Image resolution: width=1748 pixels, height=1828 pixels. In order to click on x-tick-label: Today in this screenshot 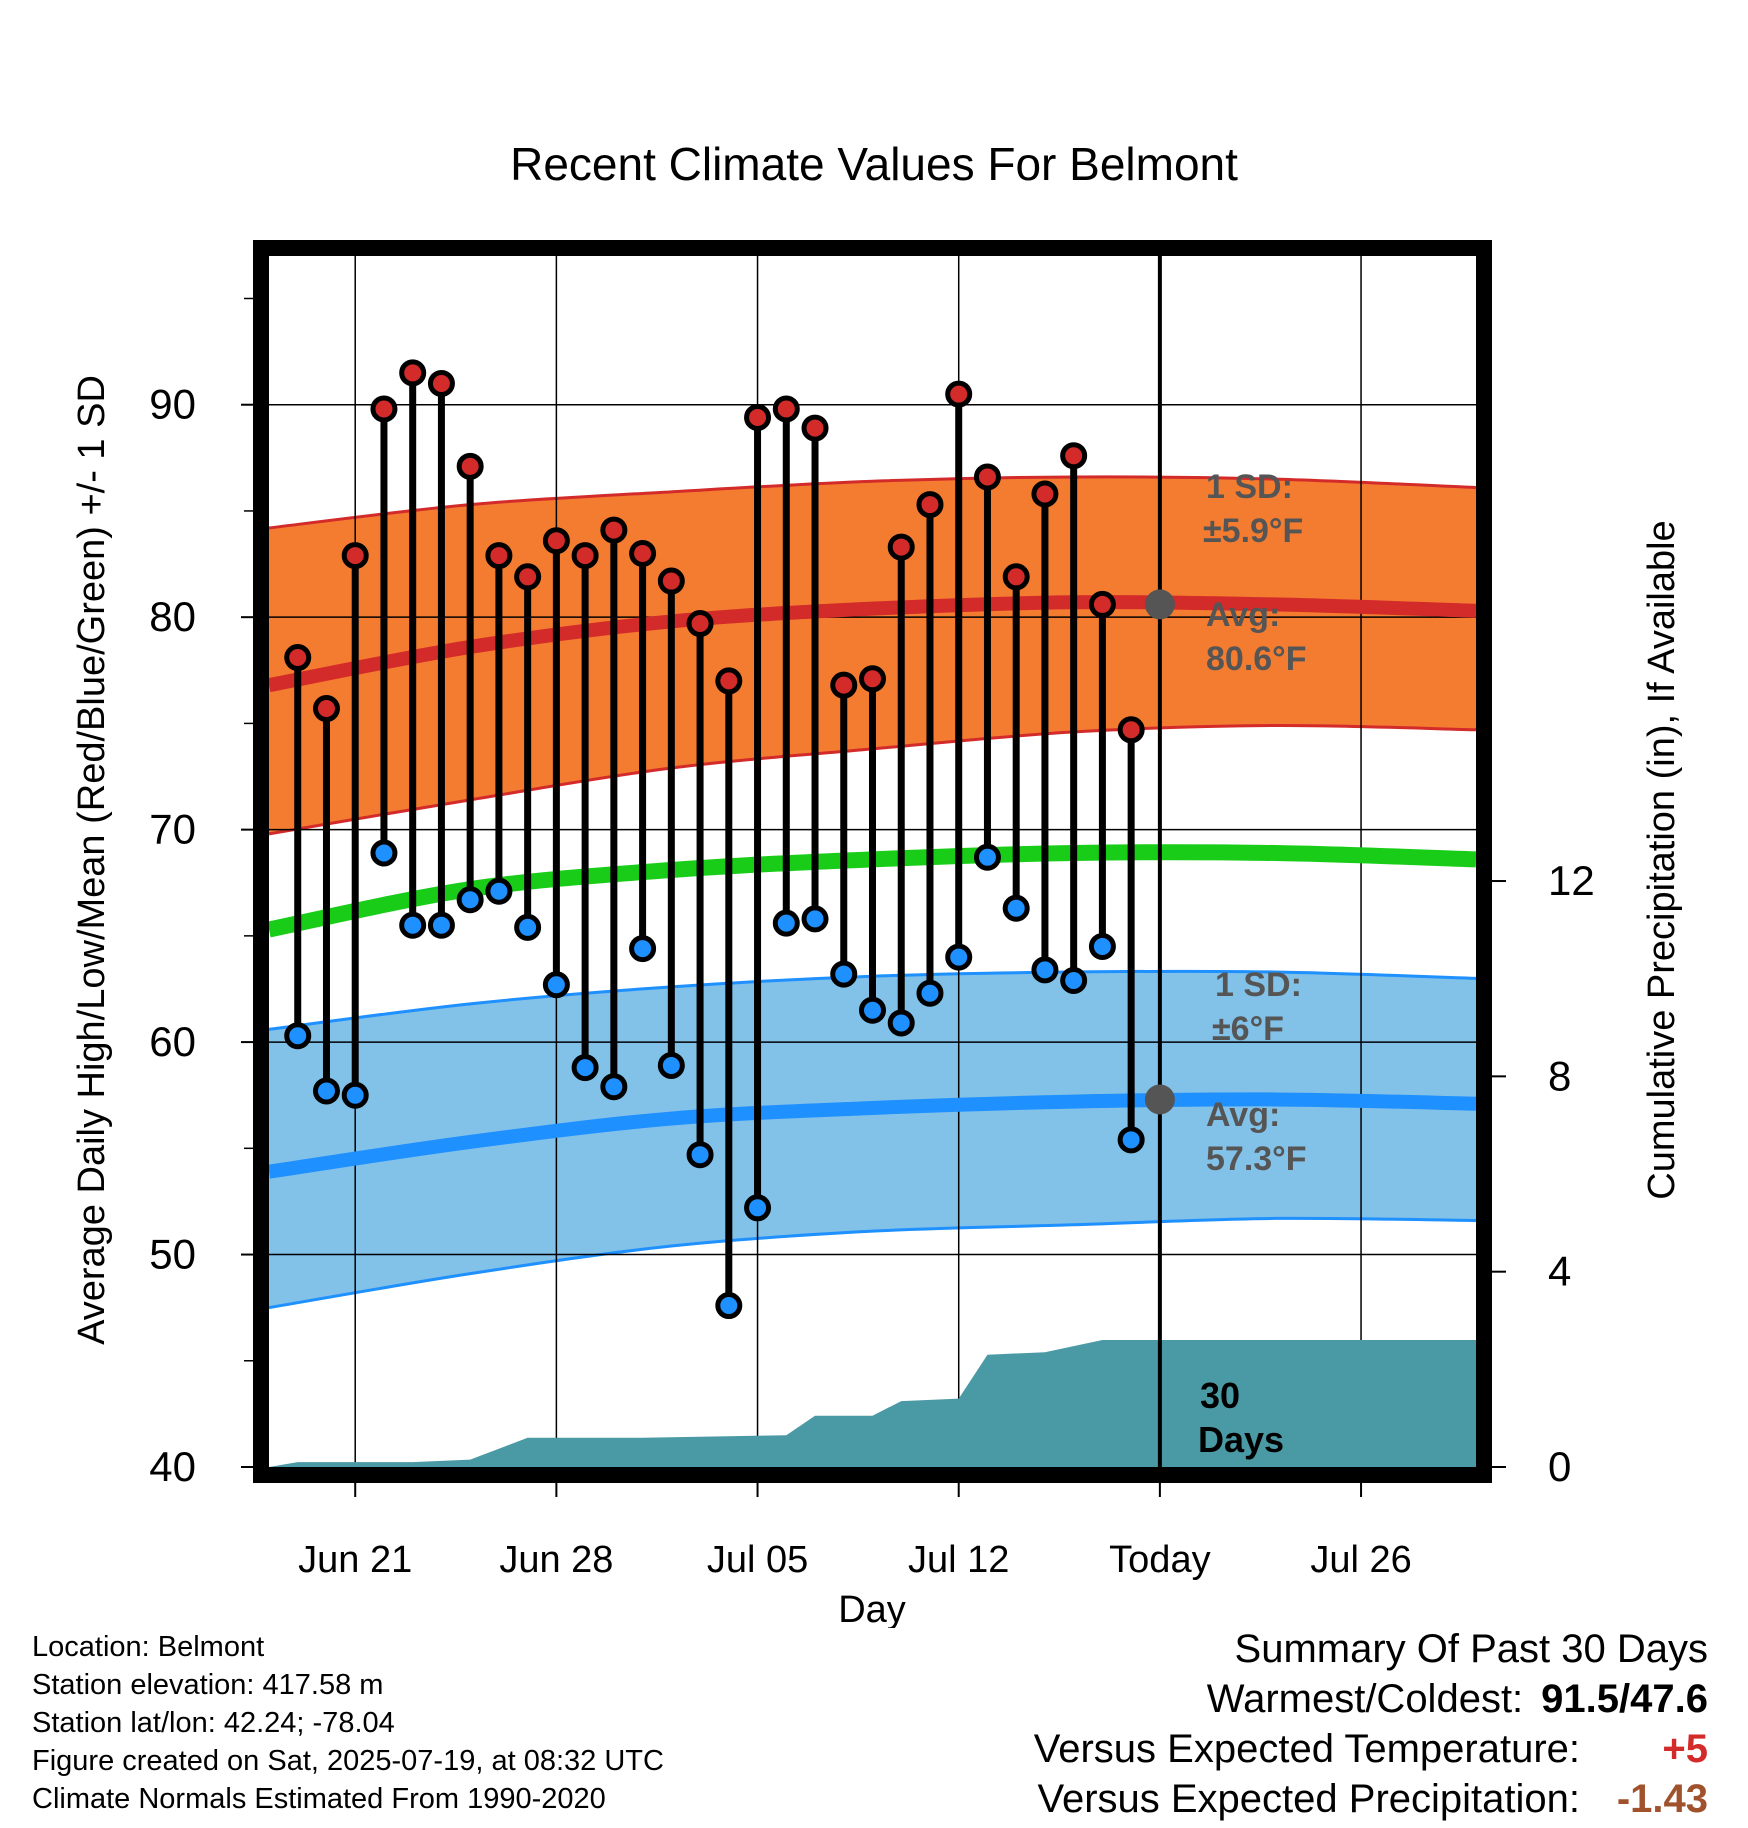, I will do `click(1159, 1560)`.